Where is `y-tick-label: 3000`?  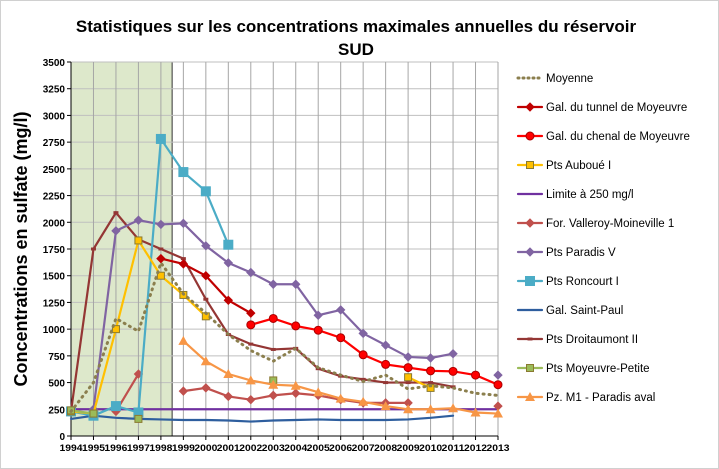
y-tick-label: 3000 is located at coordinates (54, 116).